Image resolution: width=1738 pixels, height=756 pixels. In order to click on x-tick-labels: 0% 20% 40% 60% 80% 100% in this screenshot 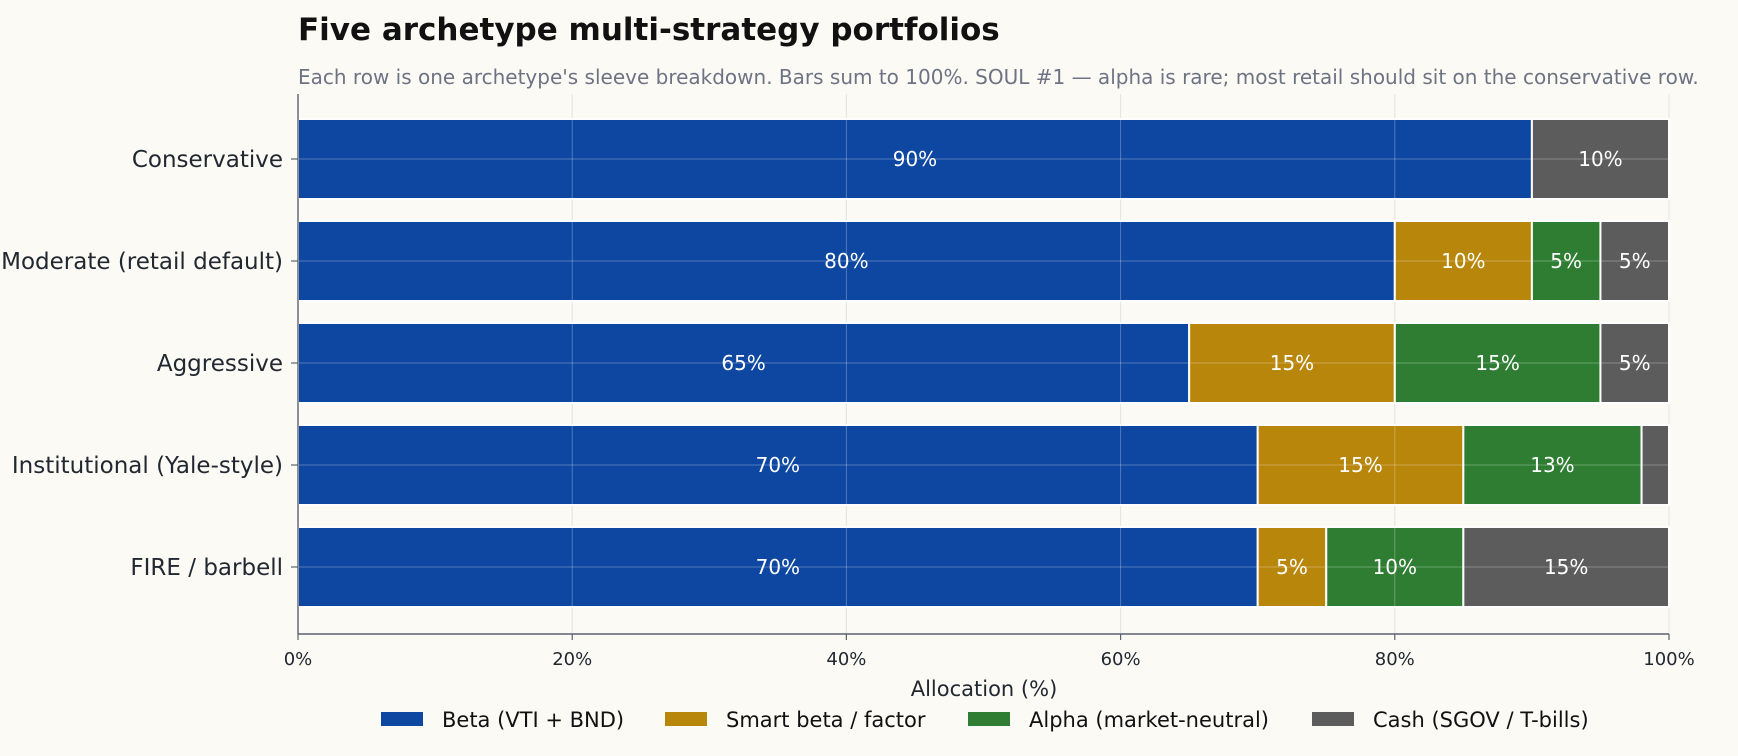, I will do `click(989, 659)`.